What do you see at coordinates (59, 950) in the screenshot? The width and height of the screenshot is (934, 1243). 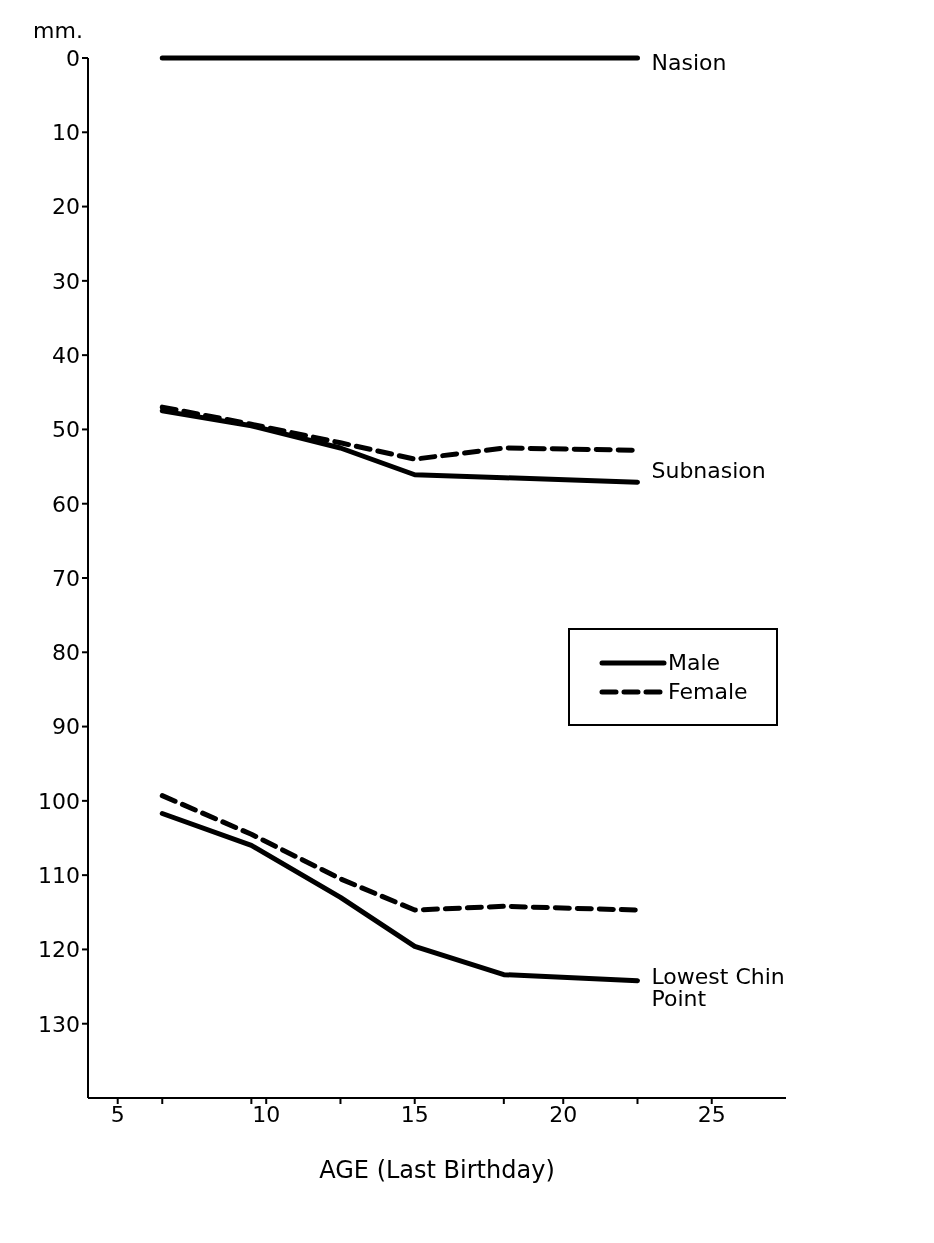 I see `y-tick-label: 120` at bounding box center [59, 950].